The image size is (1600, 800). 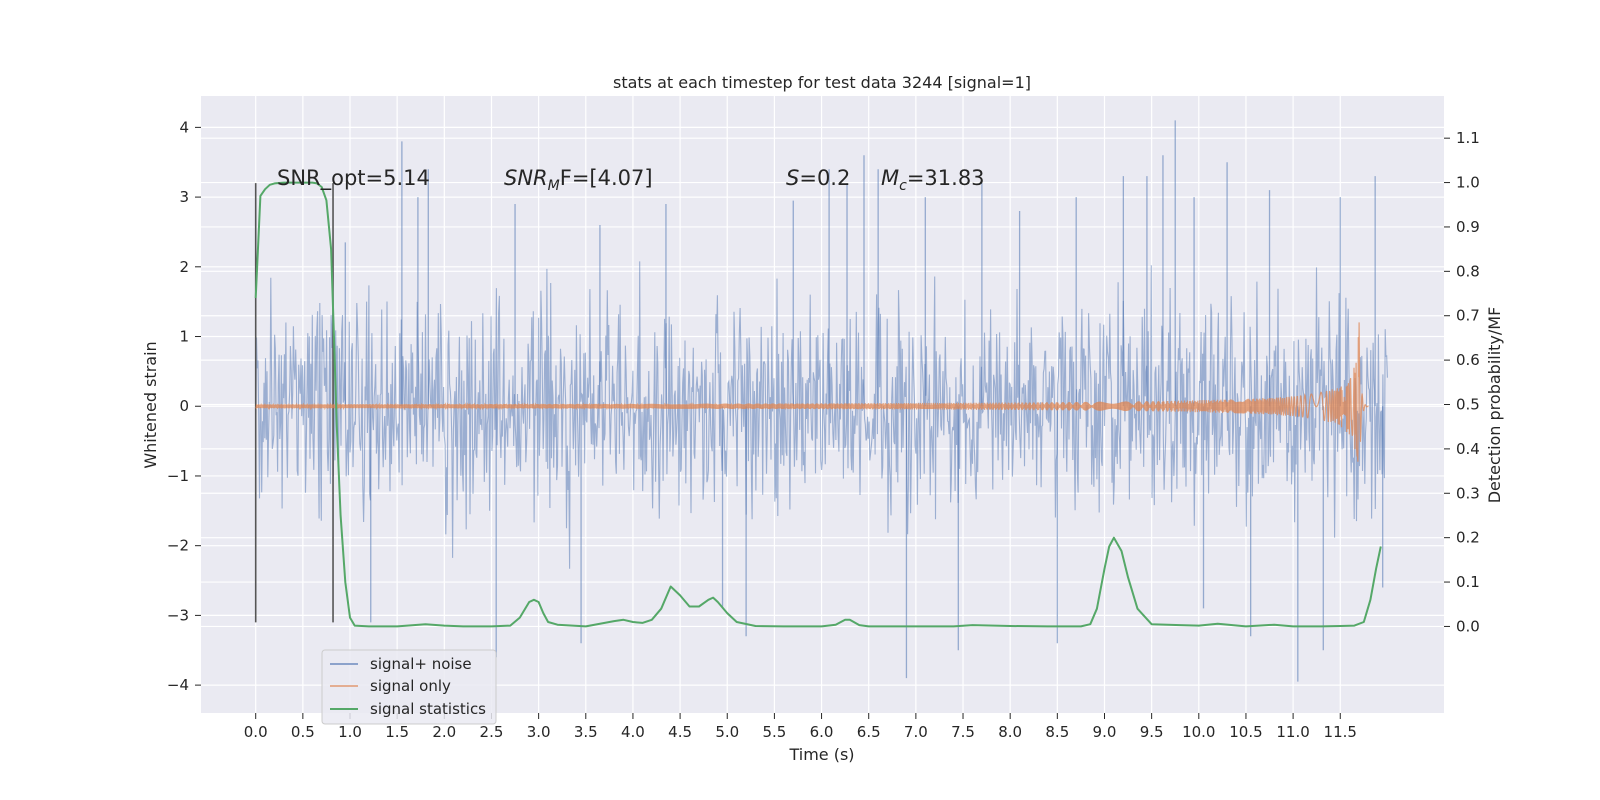 What do you see at coordinates (1468, 449) in the screenshot?
I see `y-right-tick-label: 0.4` at bounding box center [1468, 449].